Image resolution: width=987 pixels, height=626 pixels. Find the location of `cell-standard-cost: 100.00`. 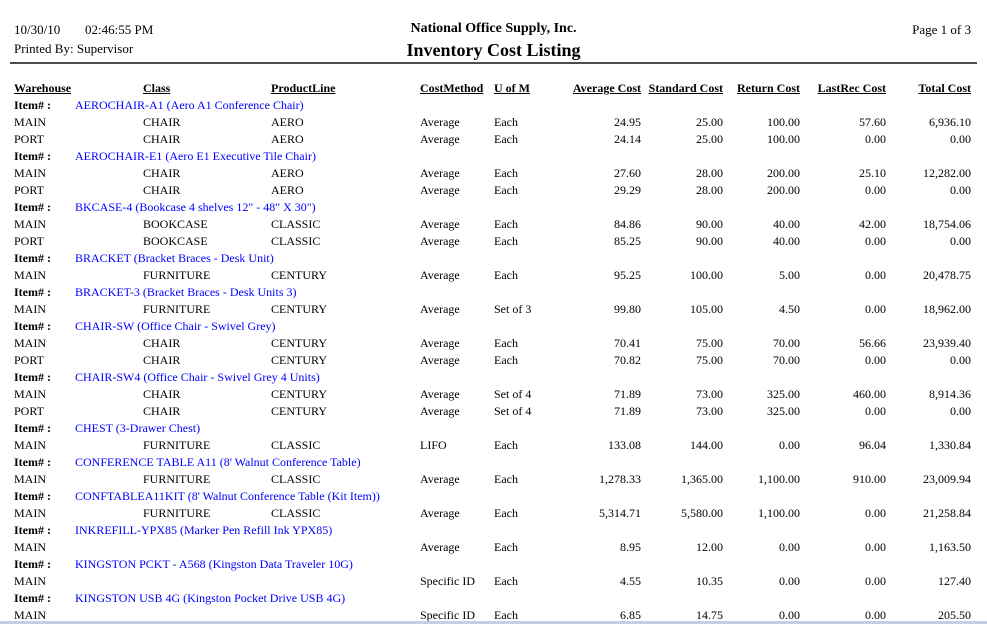

cell-standard-cost: 100.00 is located at coordinates (706, 275).